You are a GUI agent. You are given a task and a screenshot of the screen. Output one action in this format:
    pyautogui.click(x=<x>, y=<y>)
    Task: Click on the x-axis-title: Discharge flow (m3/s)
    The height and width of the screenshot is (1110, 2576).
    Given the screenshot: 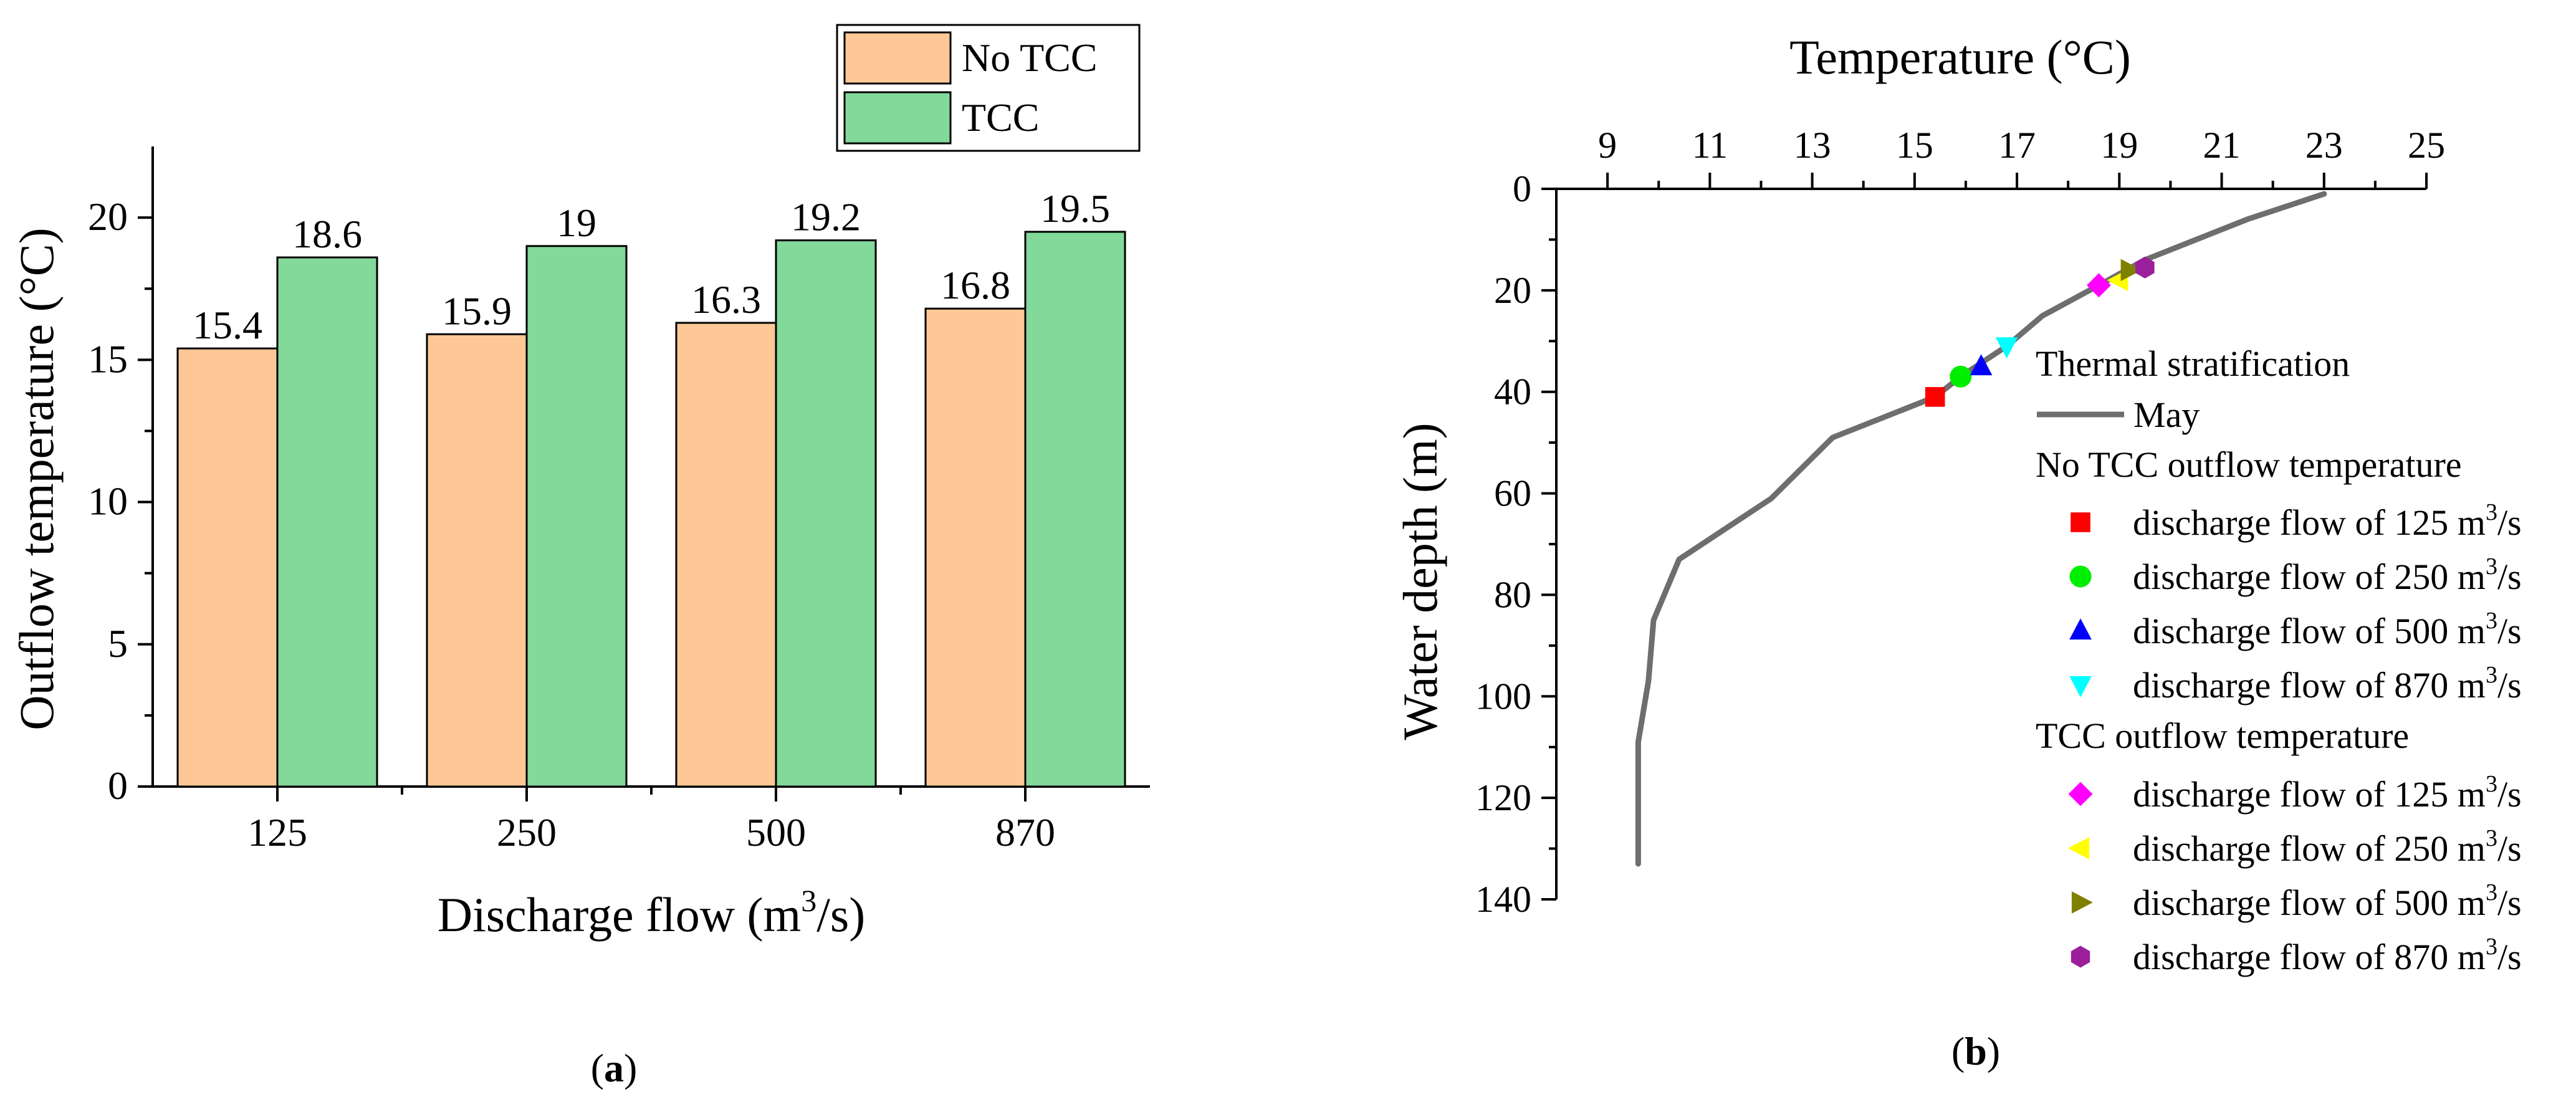 What is the action you would take?
    pyautogui.click(x=651, y=912)
    